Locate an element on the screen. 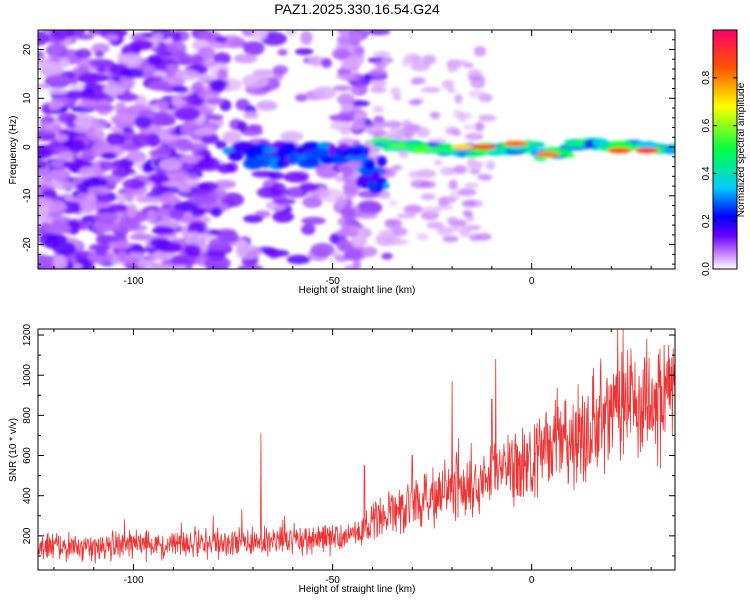 Image resolution: width=750 pixels, height=605 pixels. colorbar-ticks: 0.0 0.2 0.4 0.6 0.8 is located at coordinates (719, 173).